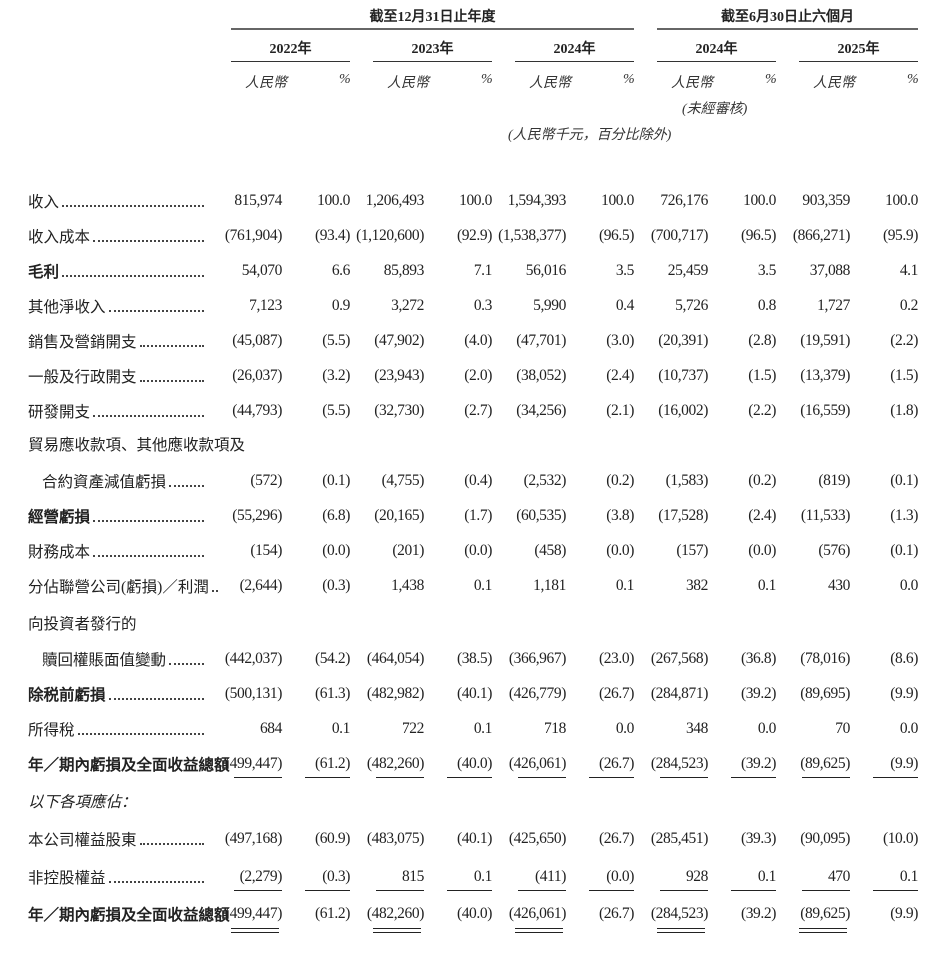  I want to click on row-label: 其他淨收入, so click(116, 306).